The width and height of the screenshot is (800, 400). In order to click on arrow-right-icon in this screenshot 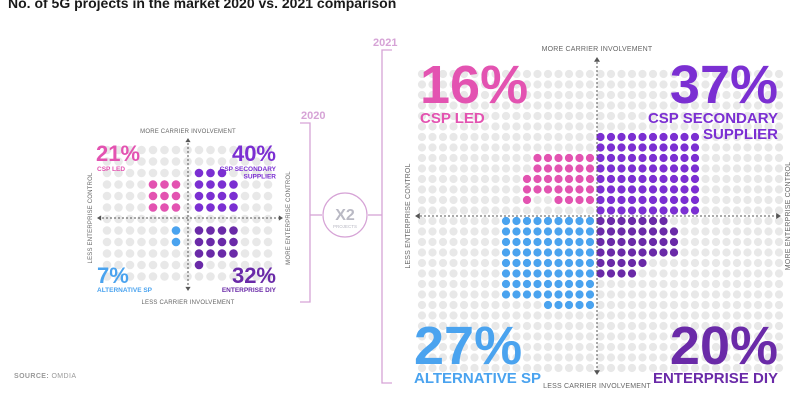, I will do `click(280, 218)`.